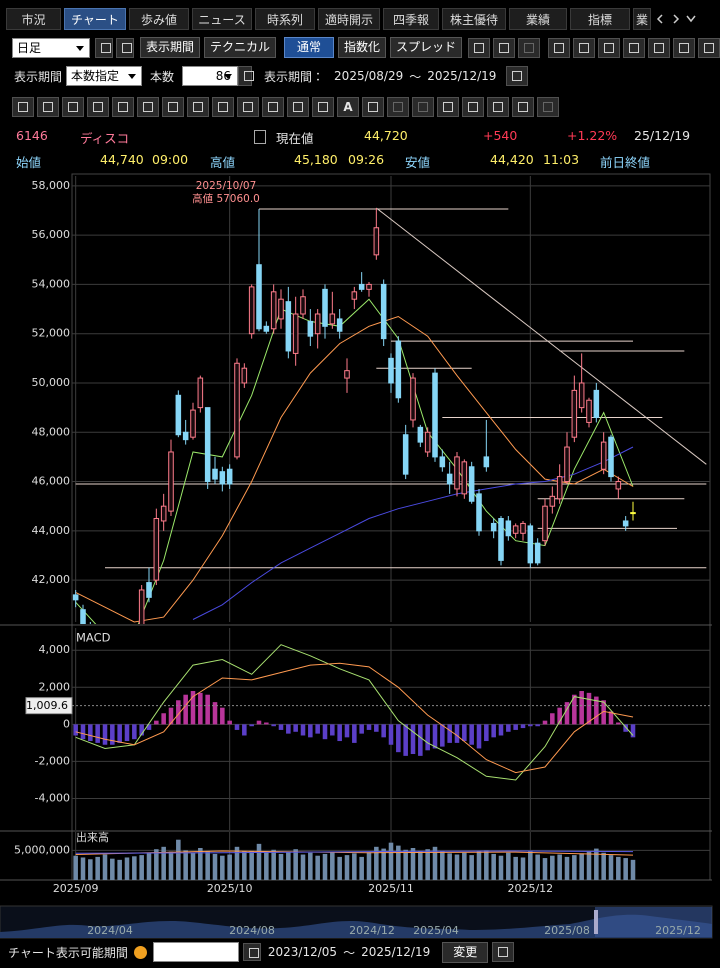 The height and width of the screenshot is (968, 720). What do you see at coordinates (653, 922) in the screenshot?
I see `navigator-window` at bounding box center [653, 922].